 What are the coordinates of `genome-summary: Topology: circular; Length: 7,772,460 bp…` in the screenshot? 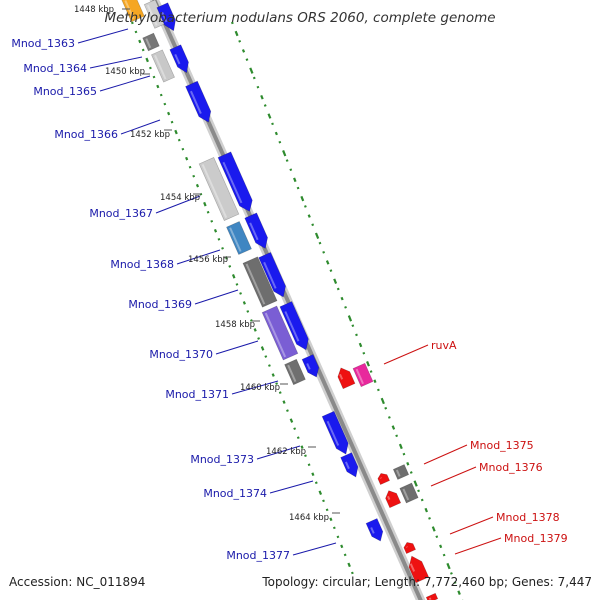 It's located at (427, 582).